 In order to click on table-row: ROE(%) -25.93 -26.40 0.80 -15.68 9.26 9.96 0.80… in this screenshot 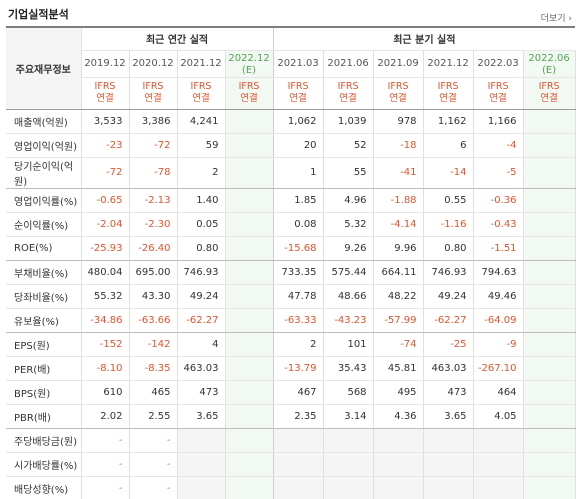, I will do `click(291, 248)`.